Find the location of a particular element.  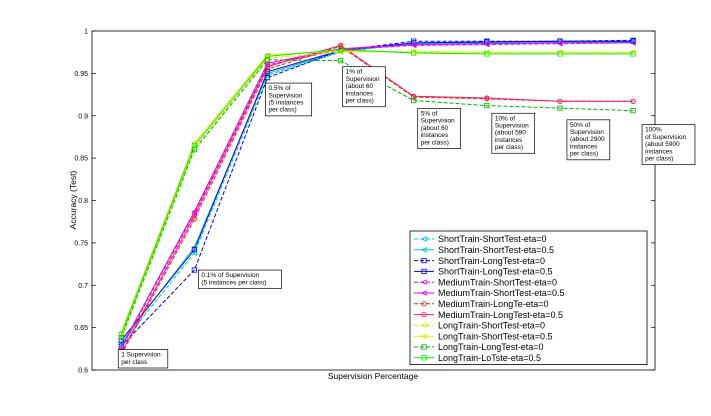

legend-label: ShortTrain-LongTest-eta=0.5 is located at coordinates (495, 272).